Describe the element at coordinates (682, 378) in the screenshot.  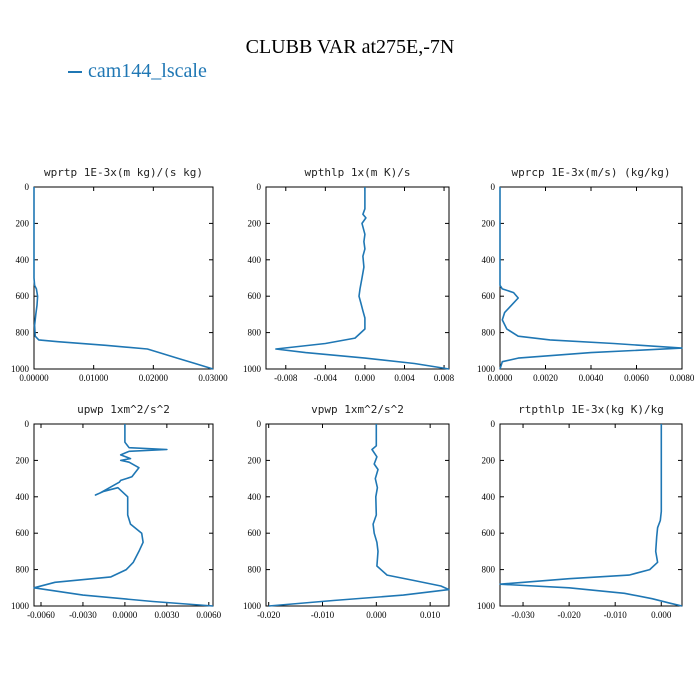
I see `x-tick-label: 0.0080` at that location.